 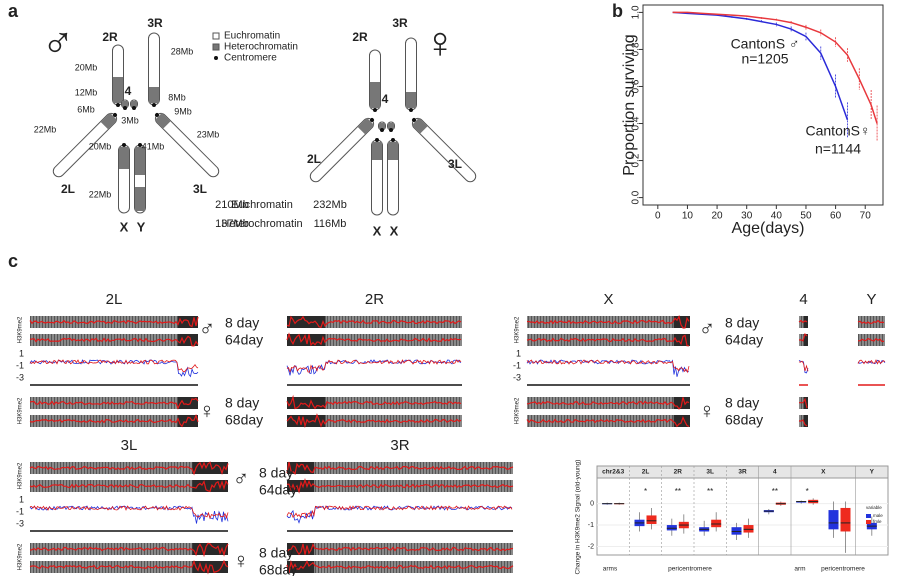 I want to click on y-axis-label: Proportion surviving, so click(x=629, y=104).